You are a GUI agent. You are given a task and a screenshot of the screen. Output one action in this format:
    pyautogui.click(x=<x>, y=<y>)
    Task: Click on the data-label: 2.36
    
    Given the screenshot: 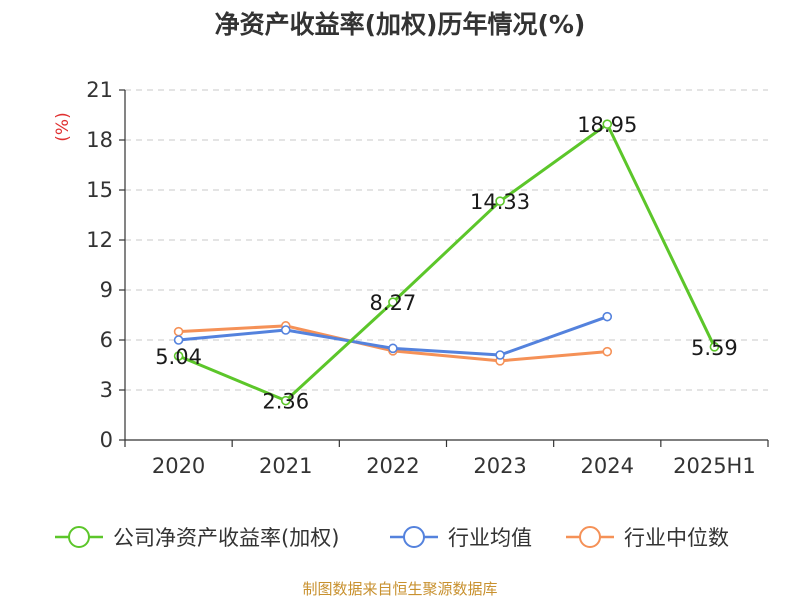 What is the action you would take?
    pyautogui.click(x=285, y=402)
    